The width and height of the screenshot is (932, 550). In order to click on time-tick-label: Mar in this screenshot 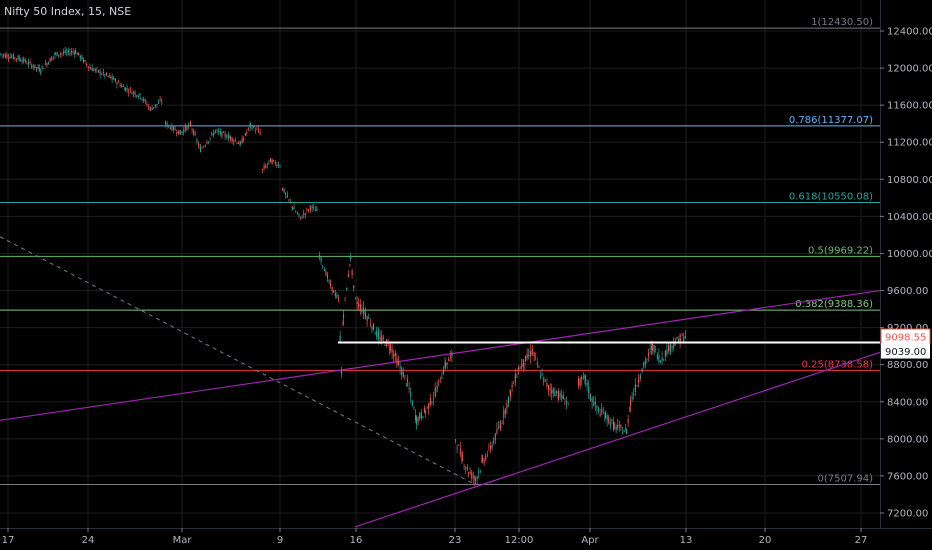, I will do `click(183, 540)`.